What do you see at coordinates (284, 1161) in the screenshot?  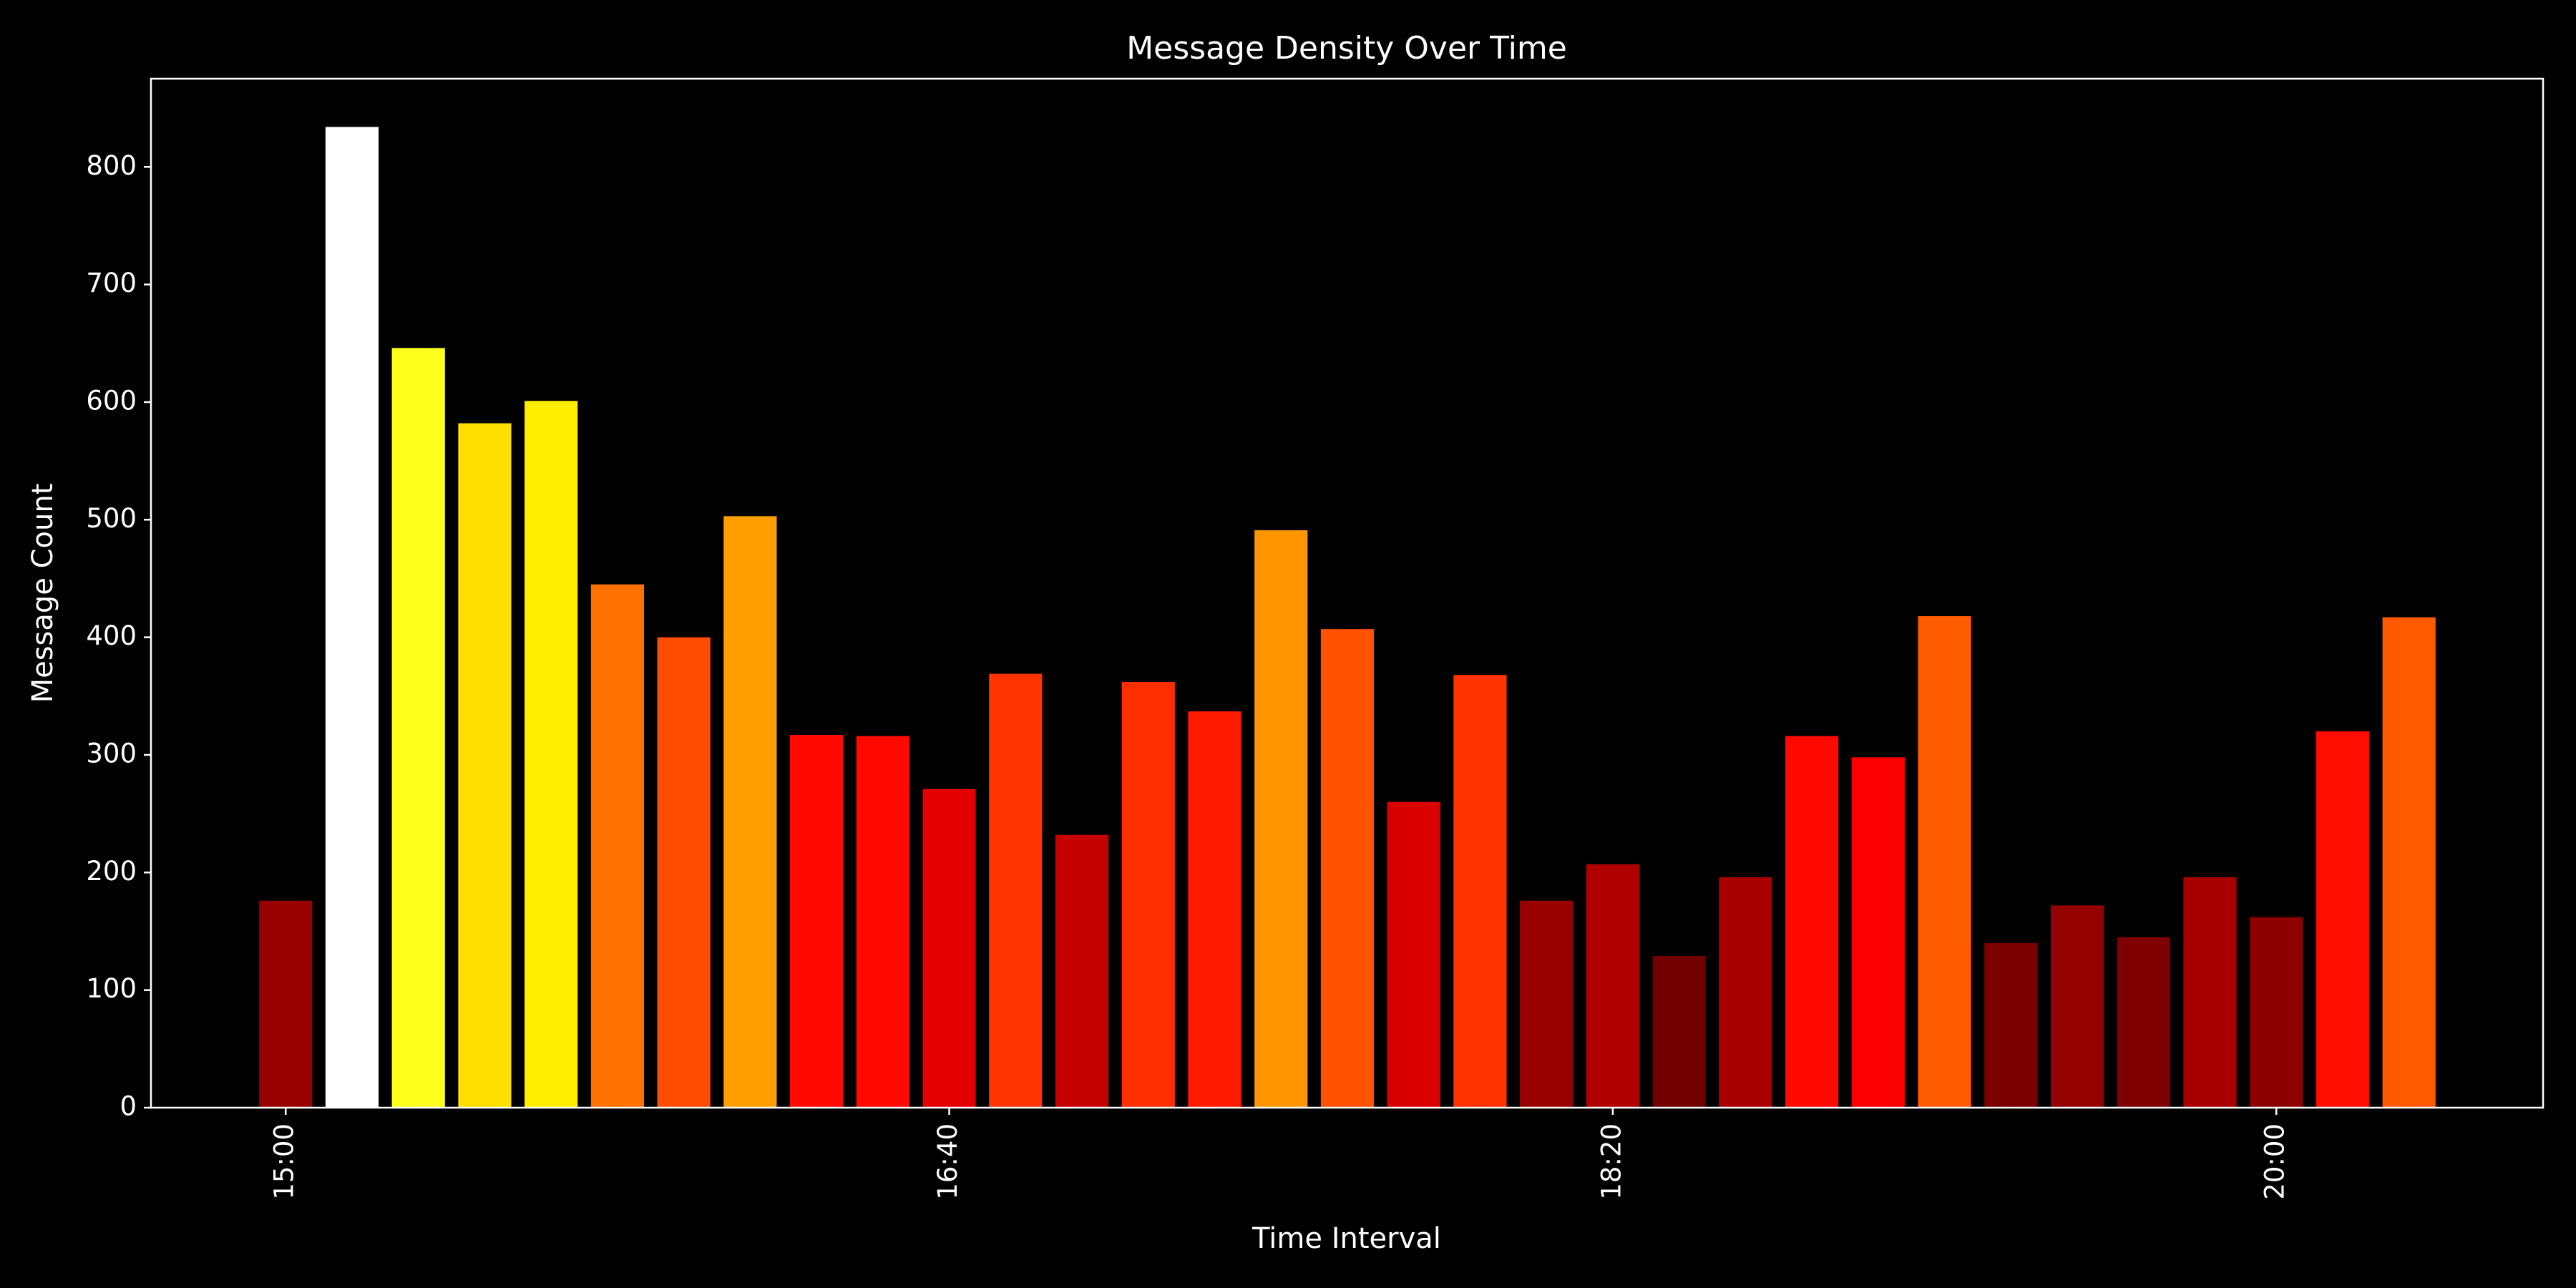 I see `x-tick-label: 15:00` at bounding box center [284, 1161].